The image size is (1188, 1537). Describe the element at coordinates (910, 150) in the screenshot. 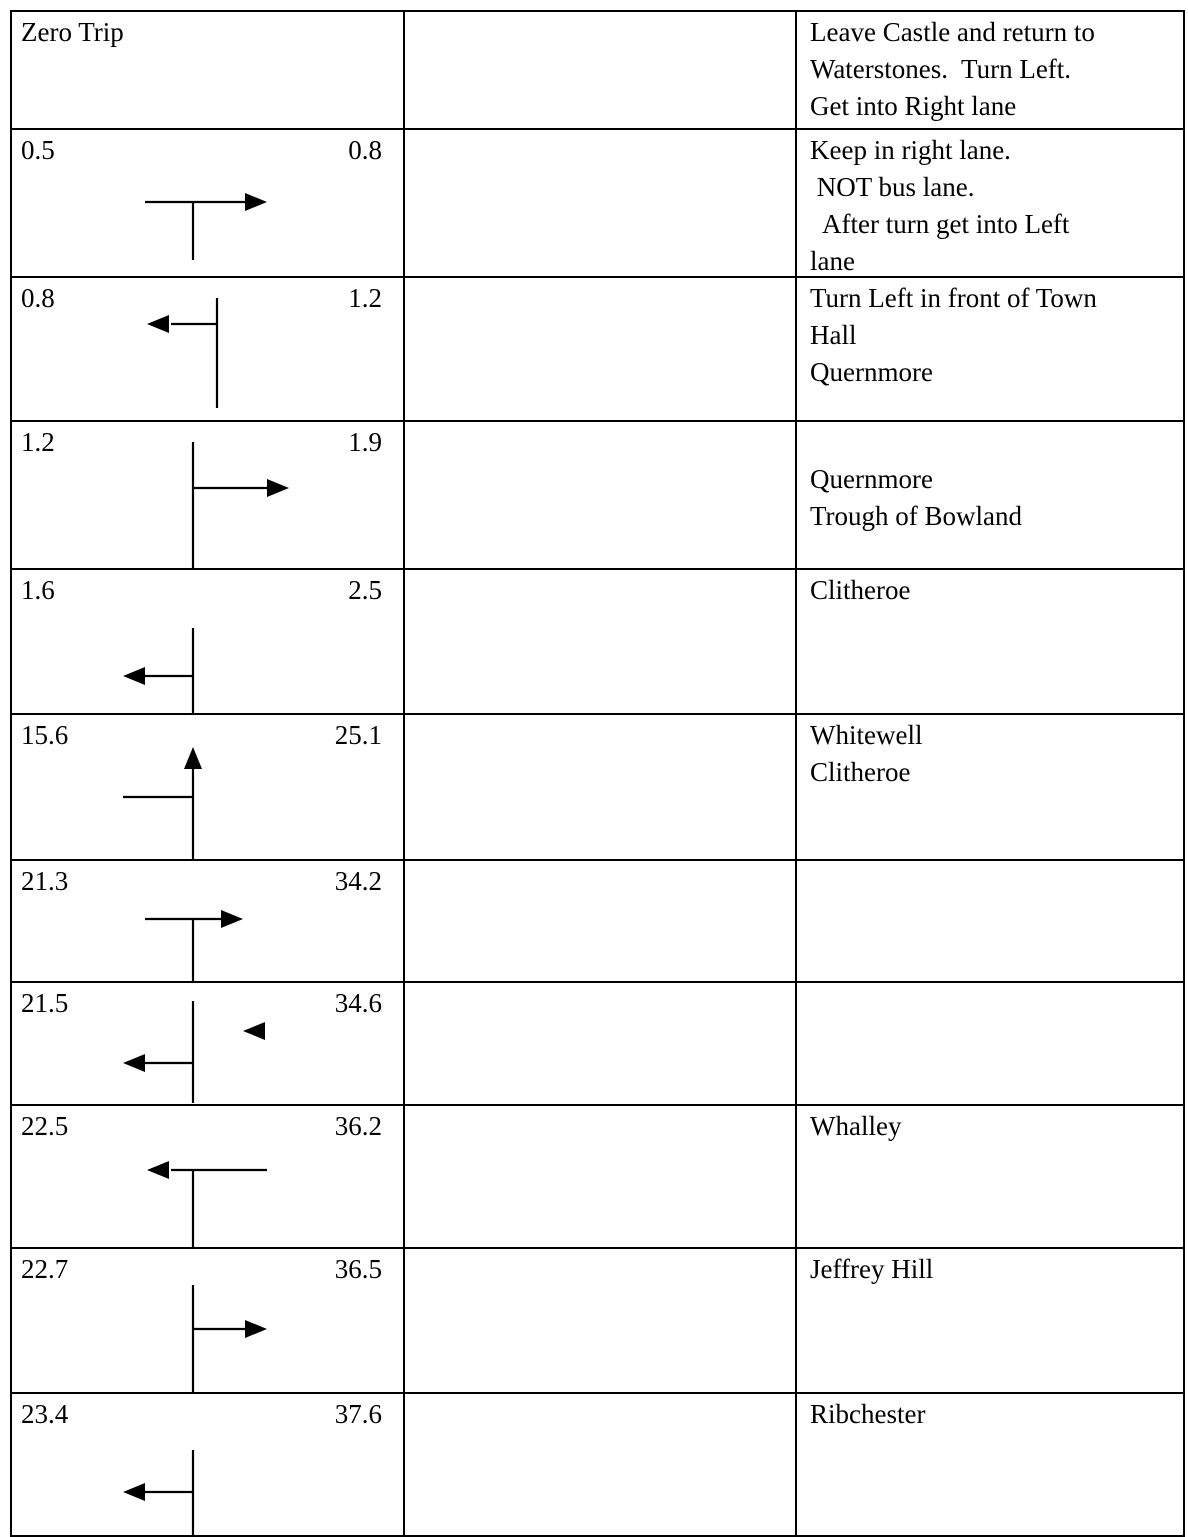

I see `instruction-line: Keep in right lane.` at that location.